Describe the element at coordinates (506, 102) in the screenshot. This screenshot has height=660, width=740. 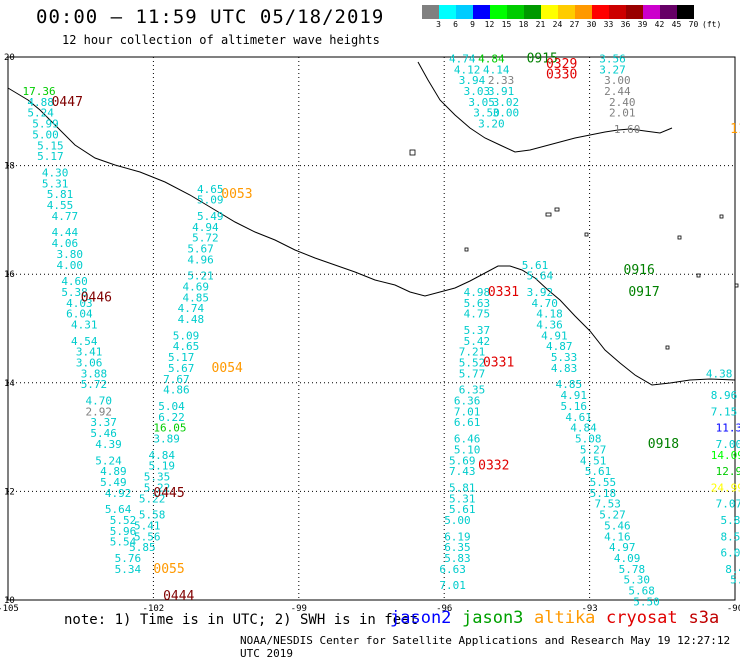
I see `wave-height-label: 3.02` at that location.